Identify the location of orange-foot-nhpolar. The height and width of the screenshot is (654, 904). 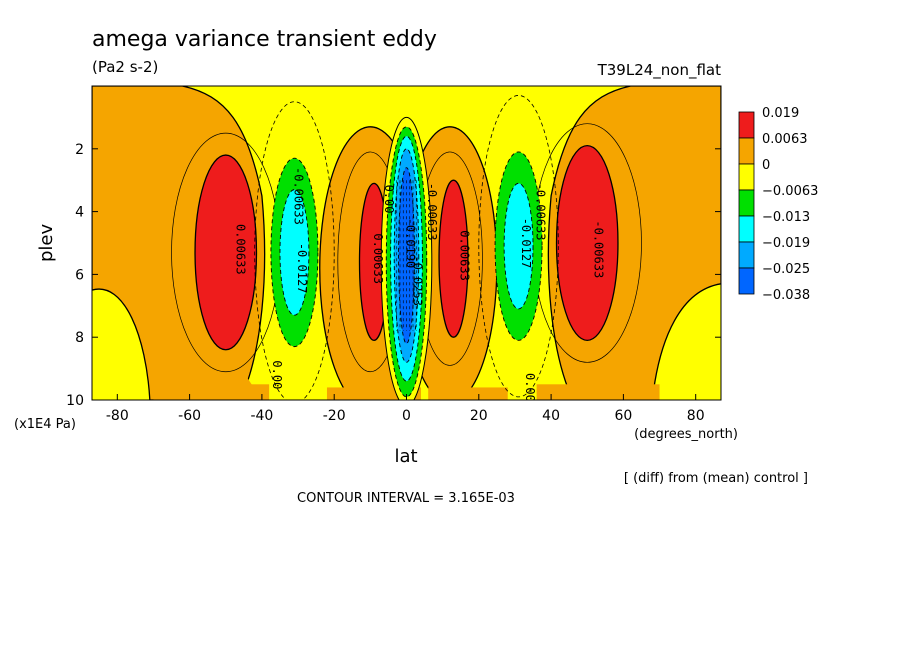
(598, 392).